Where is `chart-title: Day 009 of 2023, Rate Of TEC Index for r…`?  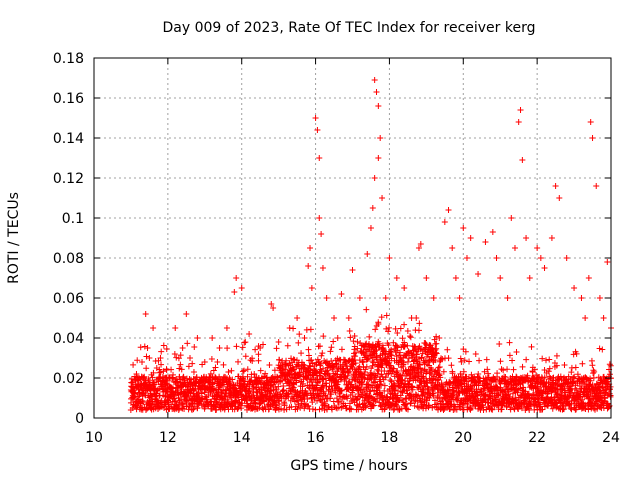 chart-title: Day 009 of 2023, Rate Of TEC Index for r… is located at coordinates (349, 28).